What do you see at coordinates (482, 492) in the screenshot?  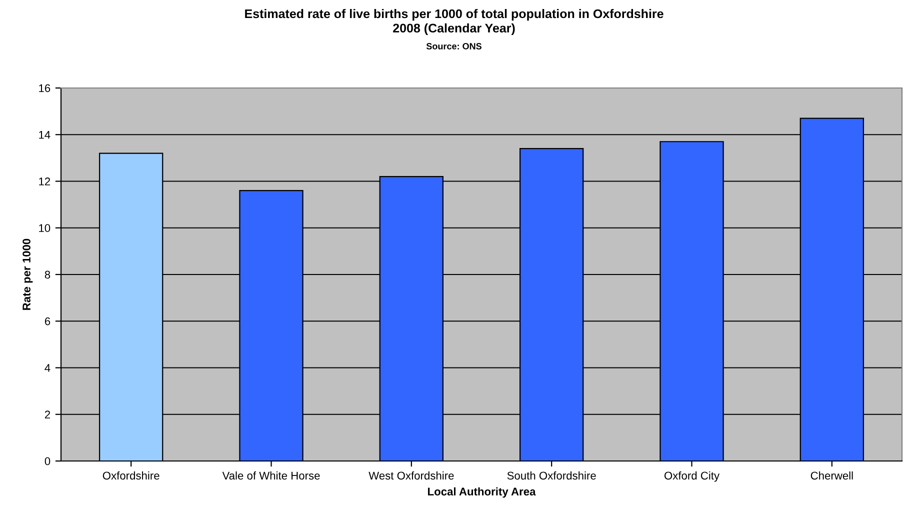 I see `x-axis-title: Local Authority Area` at bounding box center [482, 492].